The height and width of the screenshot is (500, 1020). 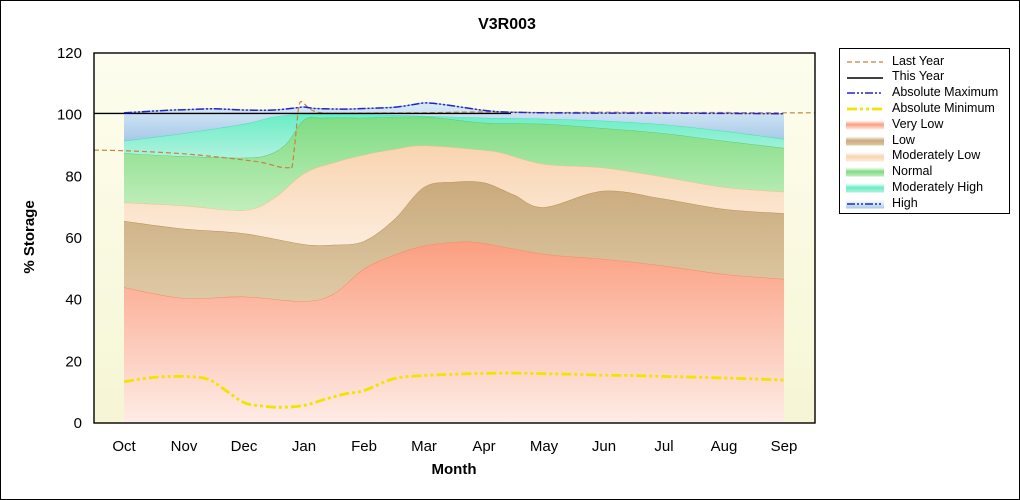 I want to click on legend-item-this-year: This Year, so click(x=927, y=77).